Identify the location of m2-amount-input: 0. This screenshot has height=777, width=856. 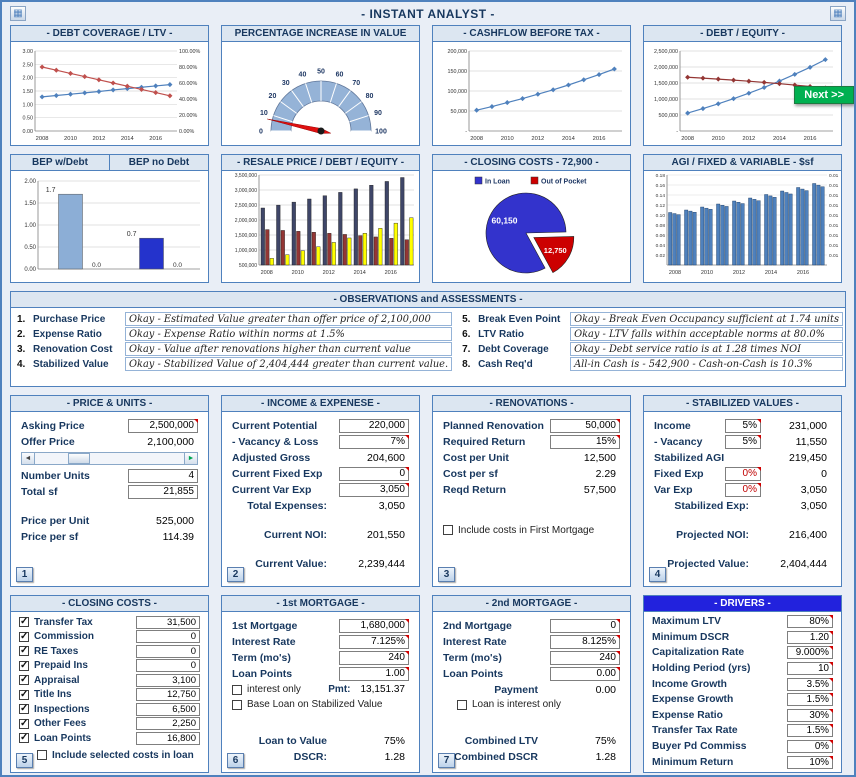
(585, 626).